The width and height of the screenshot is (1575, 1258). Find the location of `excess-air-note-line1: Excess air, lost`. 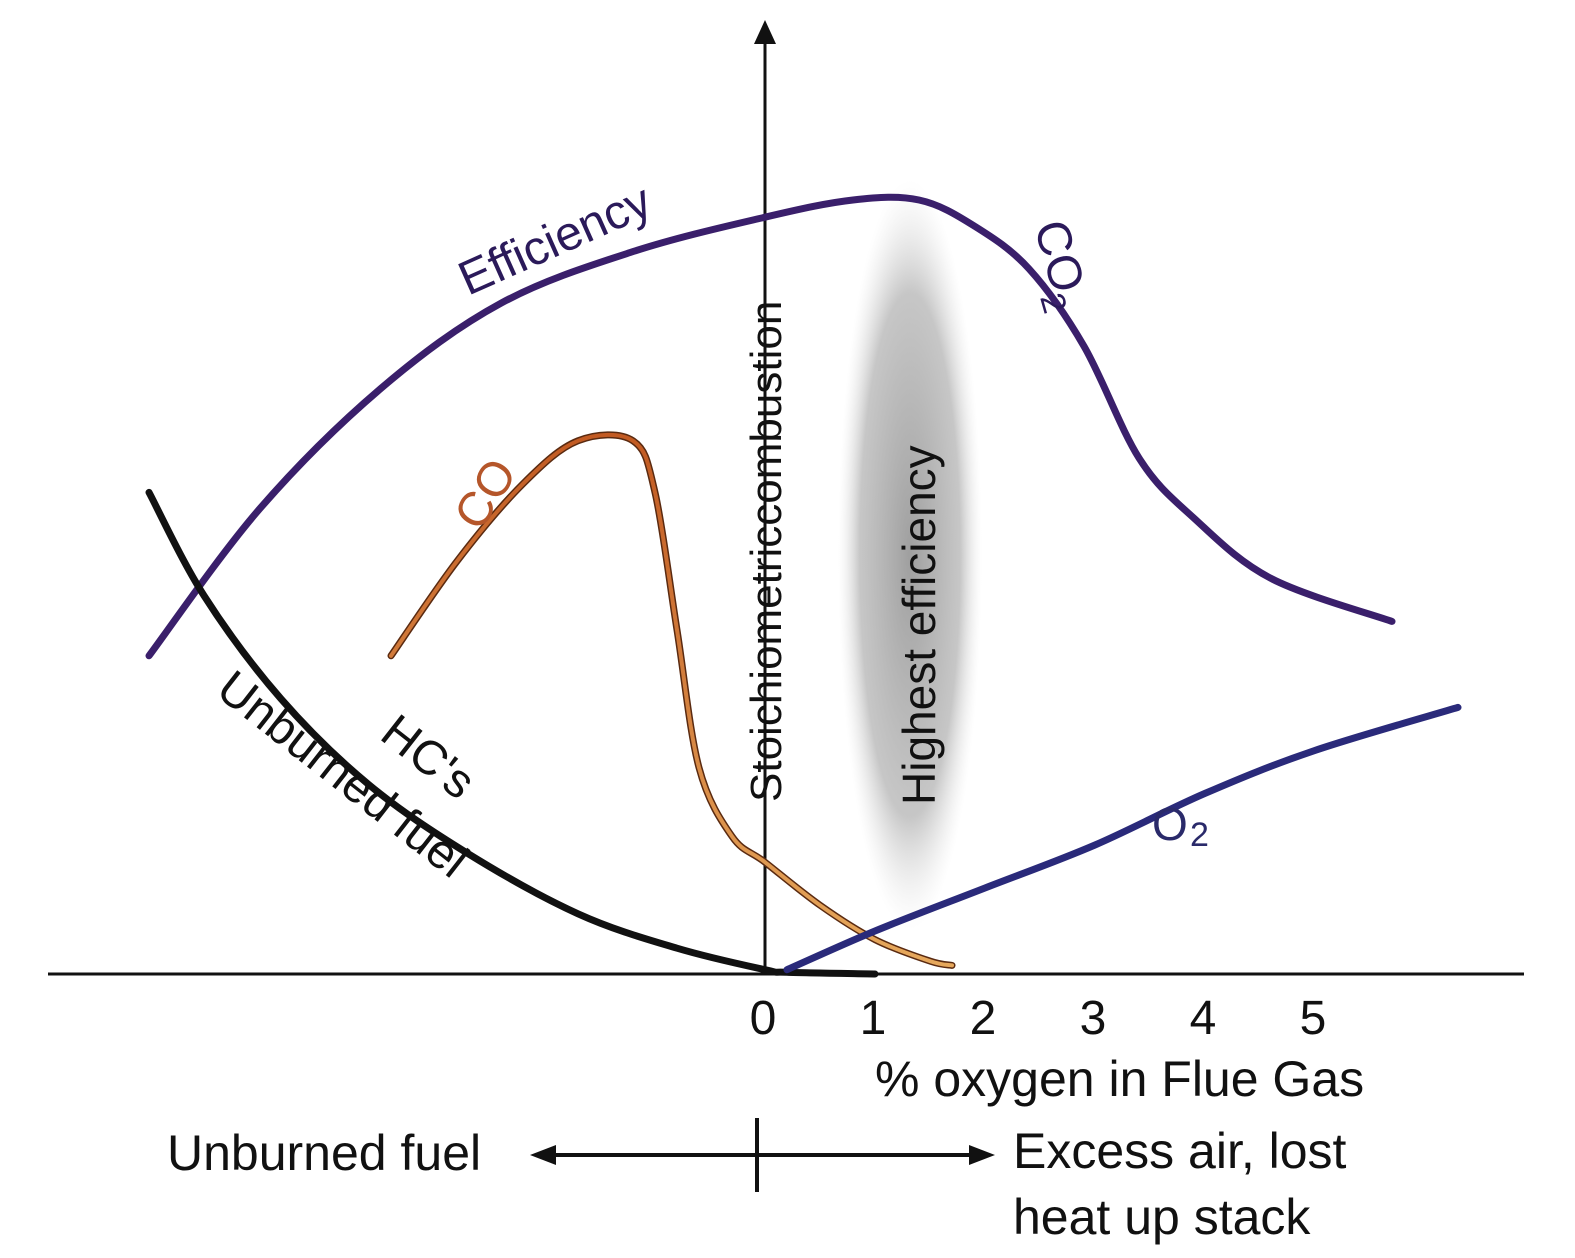

excess-air-note-line1: Excess air, lost is located at coordinates (1180, 1151).